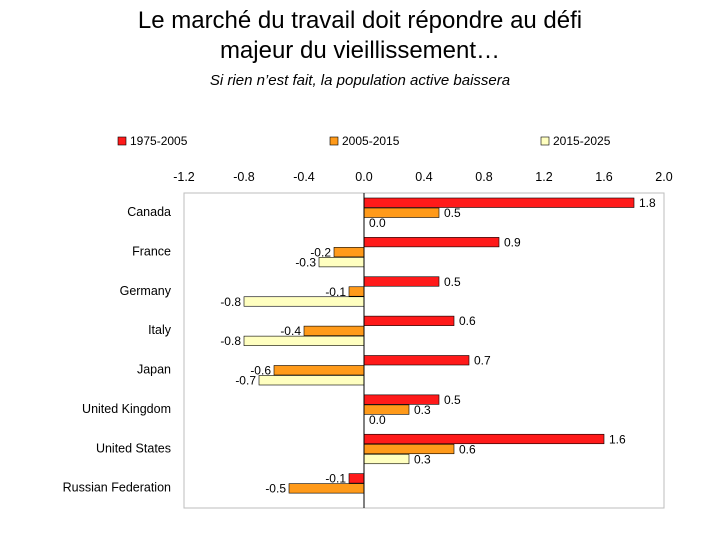 This screenshot has height=540, width=720. I want to click on x-tick-label: 1.2, so click(543, 177).